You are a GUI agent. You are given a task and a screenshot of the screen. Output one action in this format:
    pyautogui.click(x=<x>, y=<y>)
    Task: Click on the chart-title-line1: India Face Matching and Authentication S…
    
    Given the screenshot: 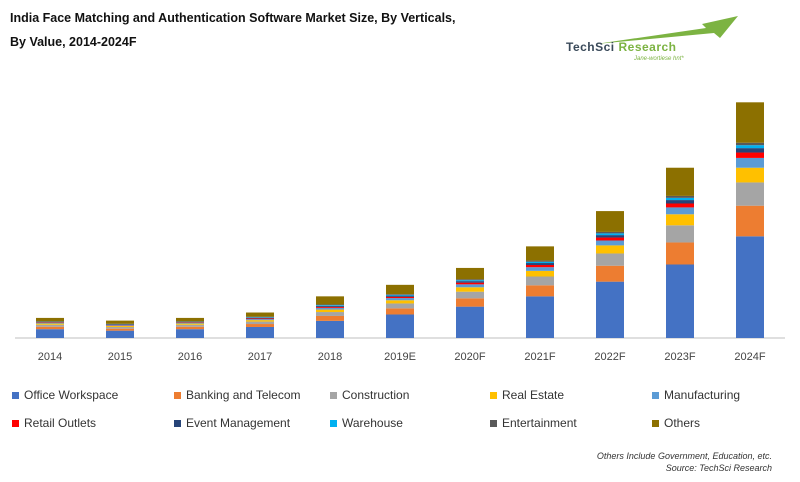 What is the action you would take?
    pyautogui.click(x=233, y=18)
    